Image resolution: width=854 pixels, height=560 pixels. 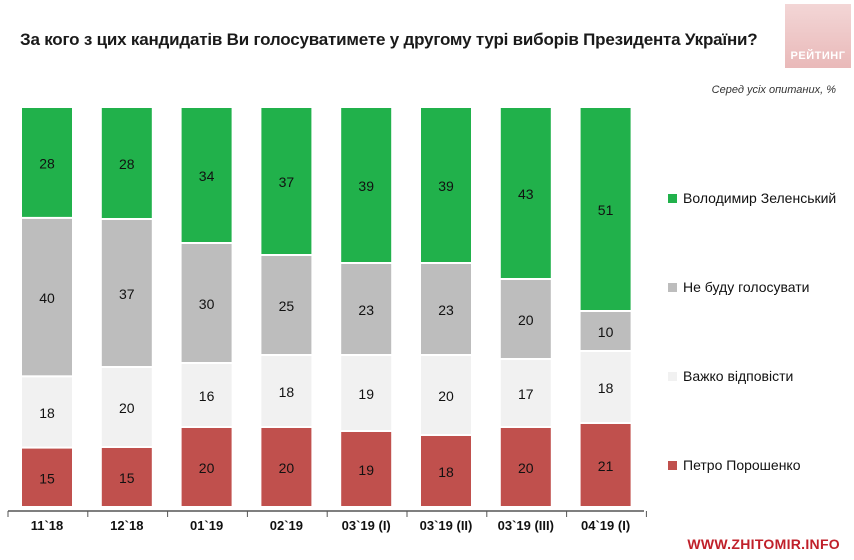 I want to click on legend-label-zelensky: Володимир Зеленський, so click(x=760, y=198).